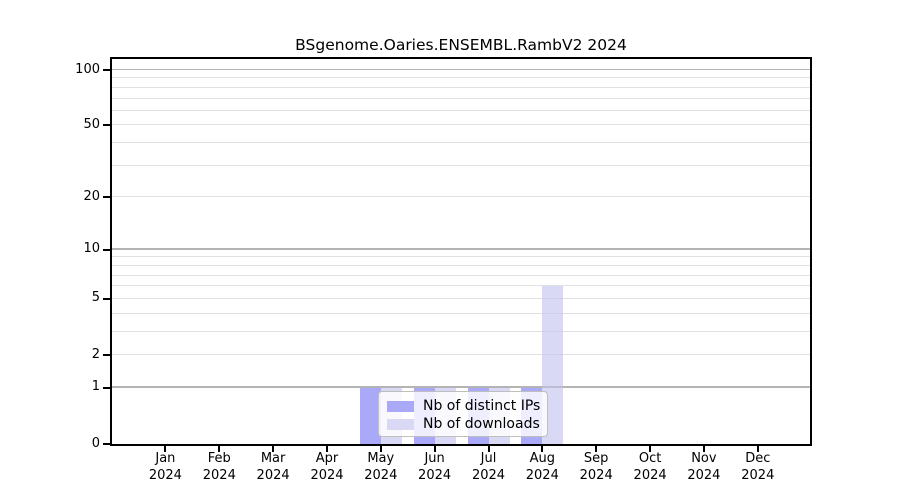 The height and width of the screenshot is (500, 900). Describe the element at coordinates (219, 448) in the screenshot. I see `x-tick-feb` at that location.